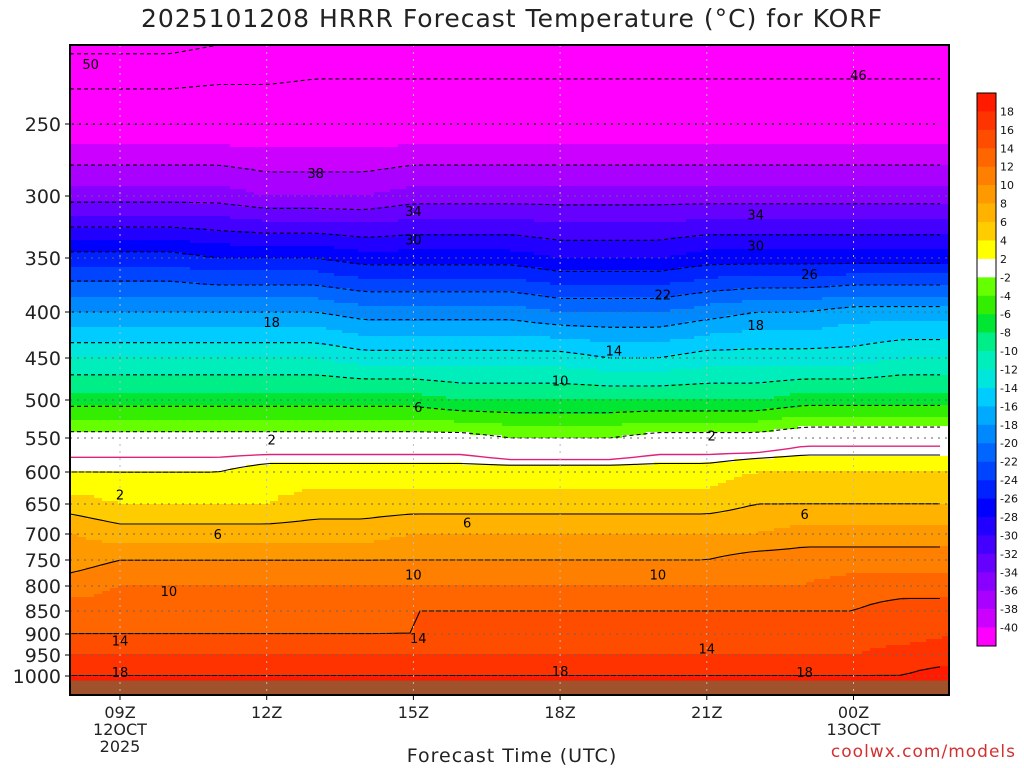 The height and width of the screenshot is (768, 1024). I want to click on colorbar-label: 12, so click(1007, 167).